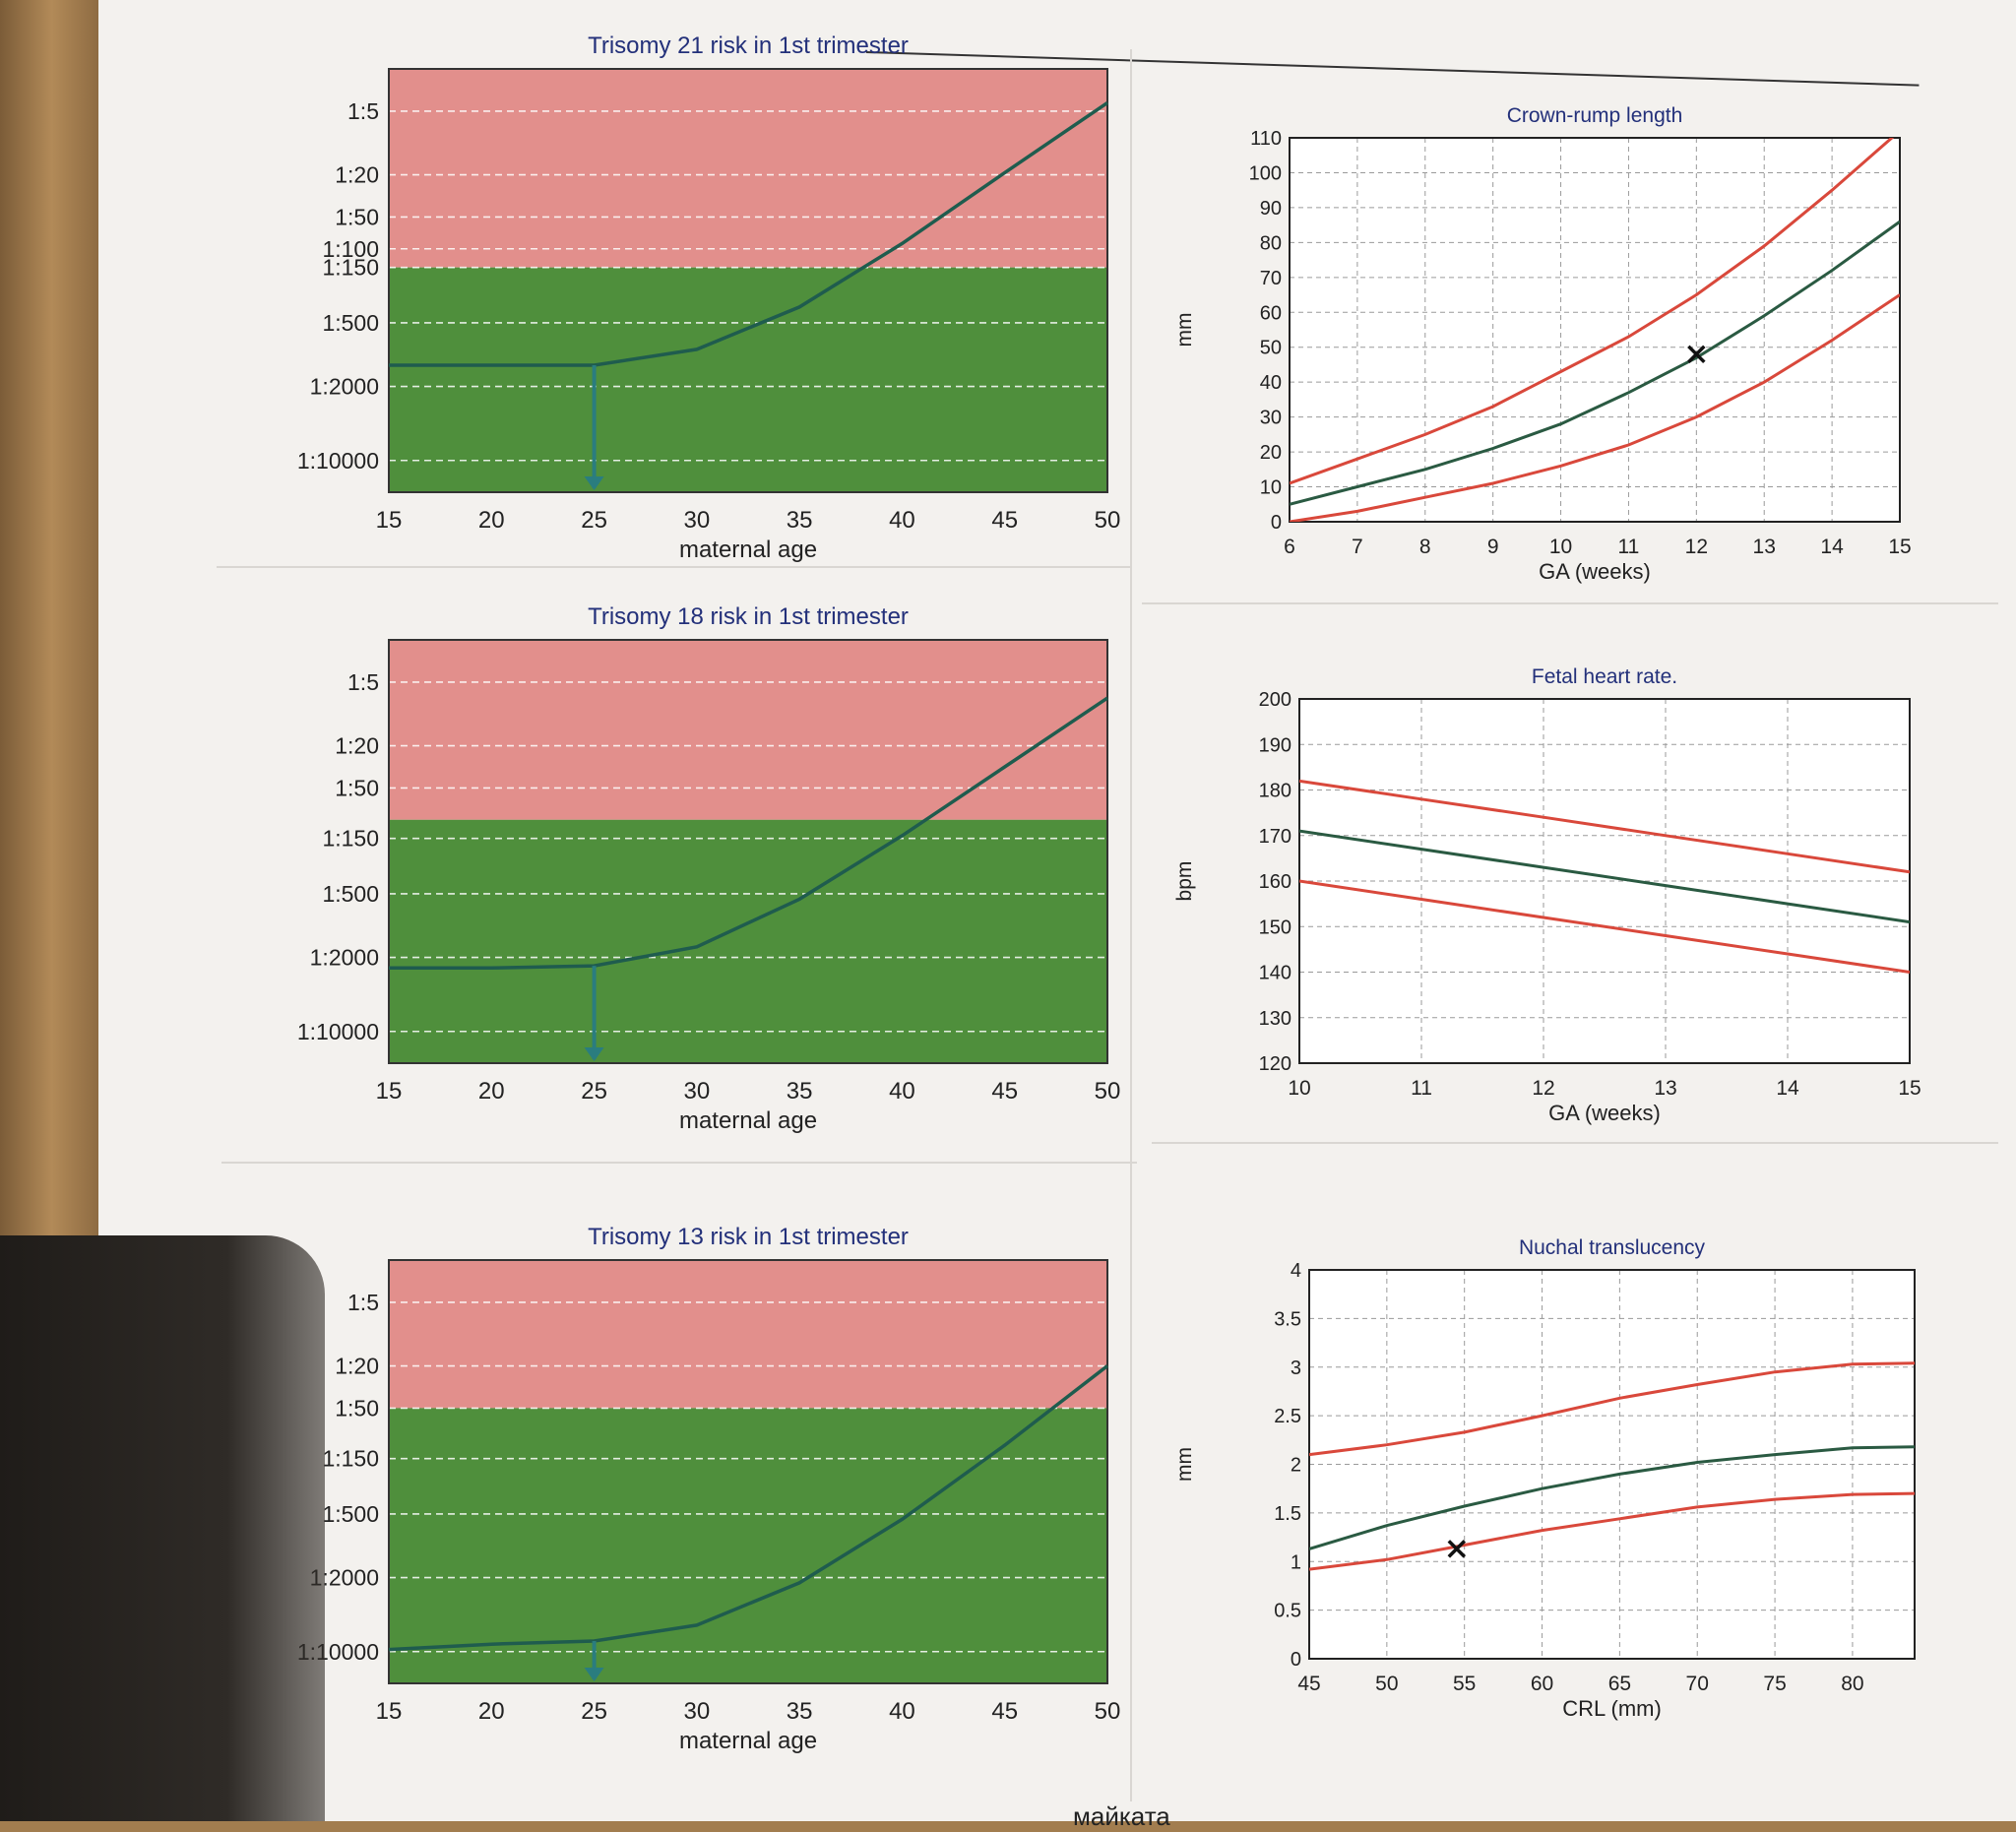 Image resolution: width=2016 pixels, height=1832 pixels. What do you see at coordinates (1287, 1417) in the screenshot?
I see `y-tick-label: 2.5` at bounding box center [1287, 1417].